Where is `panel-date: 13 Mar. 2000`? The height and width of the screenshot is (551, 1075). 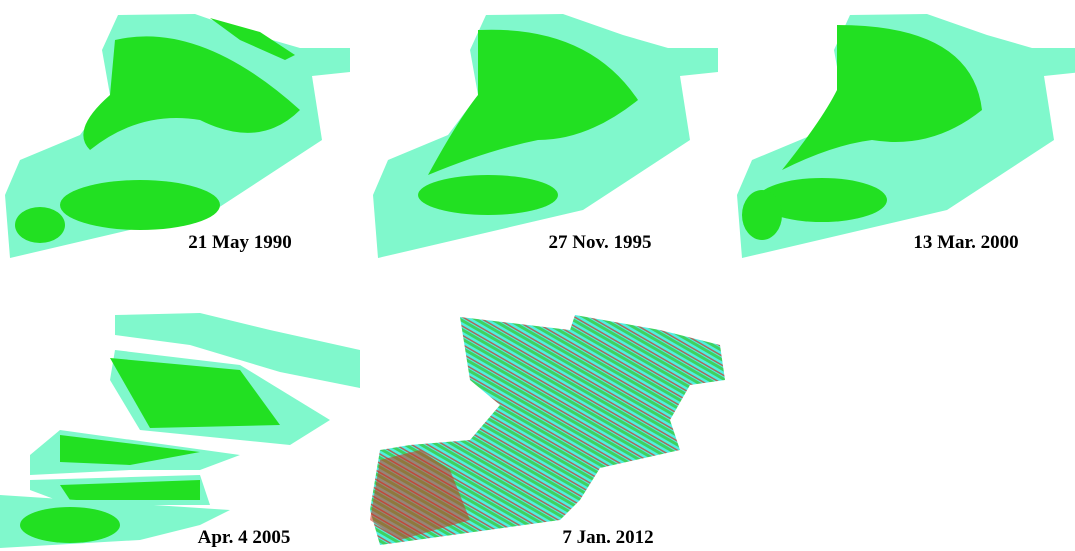 panel-date: 13 Mar. 2000 is located at coordinates (965, 242).